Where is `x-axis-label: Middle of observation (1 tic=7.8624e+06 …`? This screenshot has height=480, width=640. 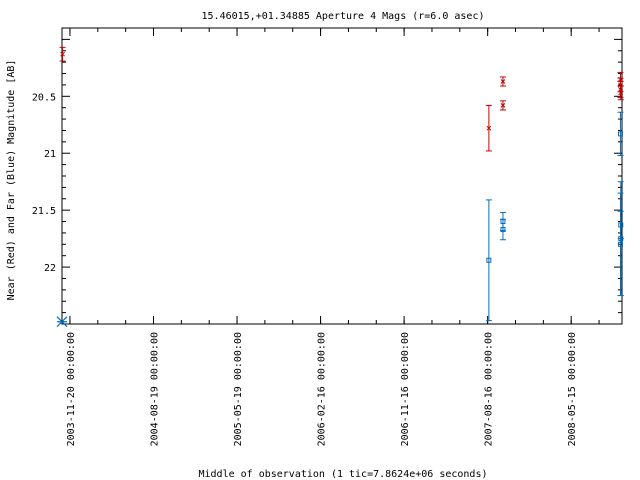
x-axis-label: Middle of observation (1 tic=7.8624e+06 … is located at coordinates (343, 474).